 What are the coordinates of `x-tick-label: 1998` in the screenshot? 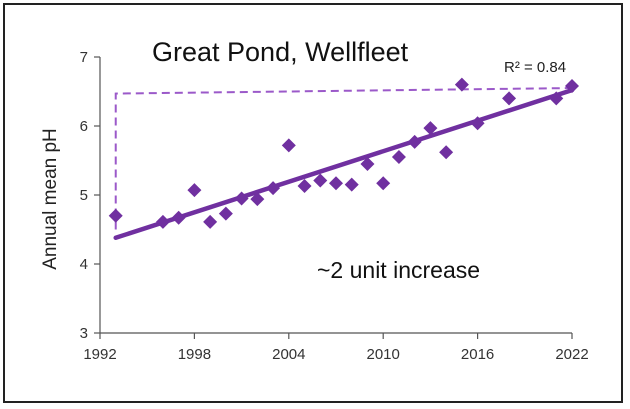 It's located at (194, 354).